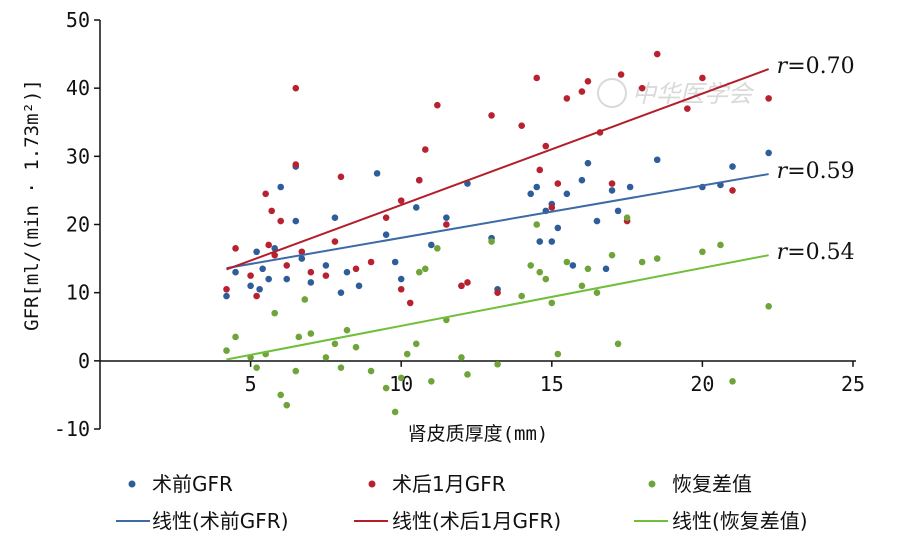 Image resolution: width=900 pixels, height=543 pixels. I want to click on legend-item-post-gfr: 术后1月GFR, so click(437, 484).